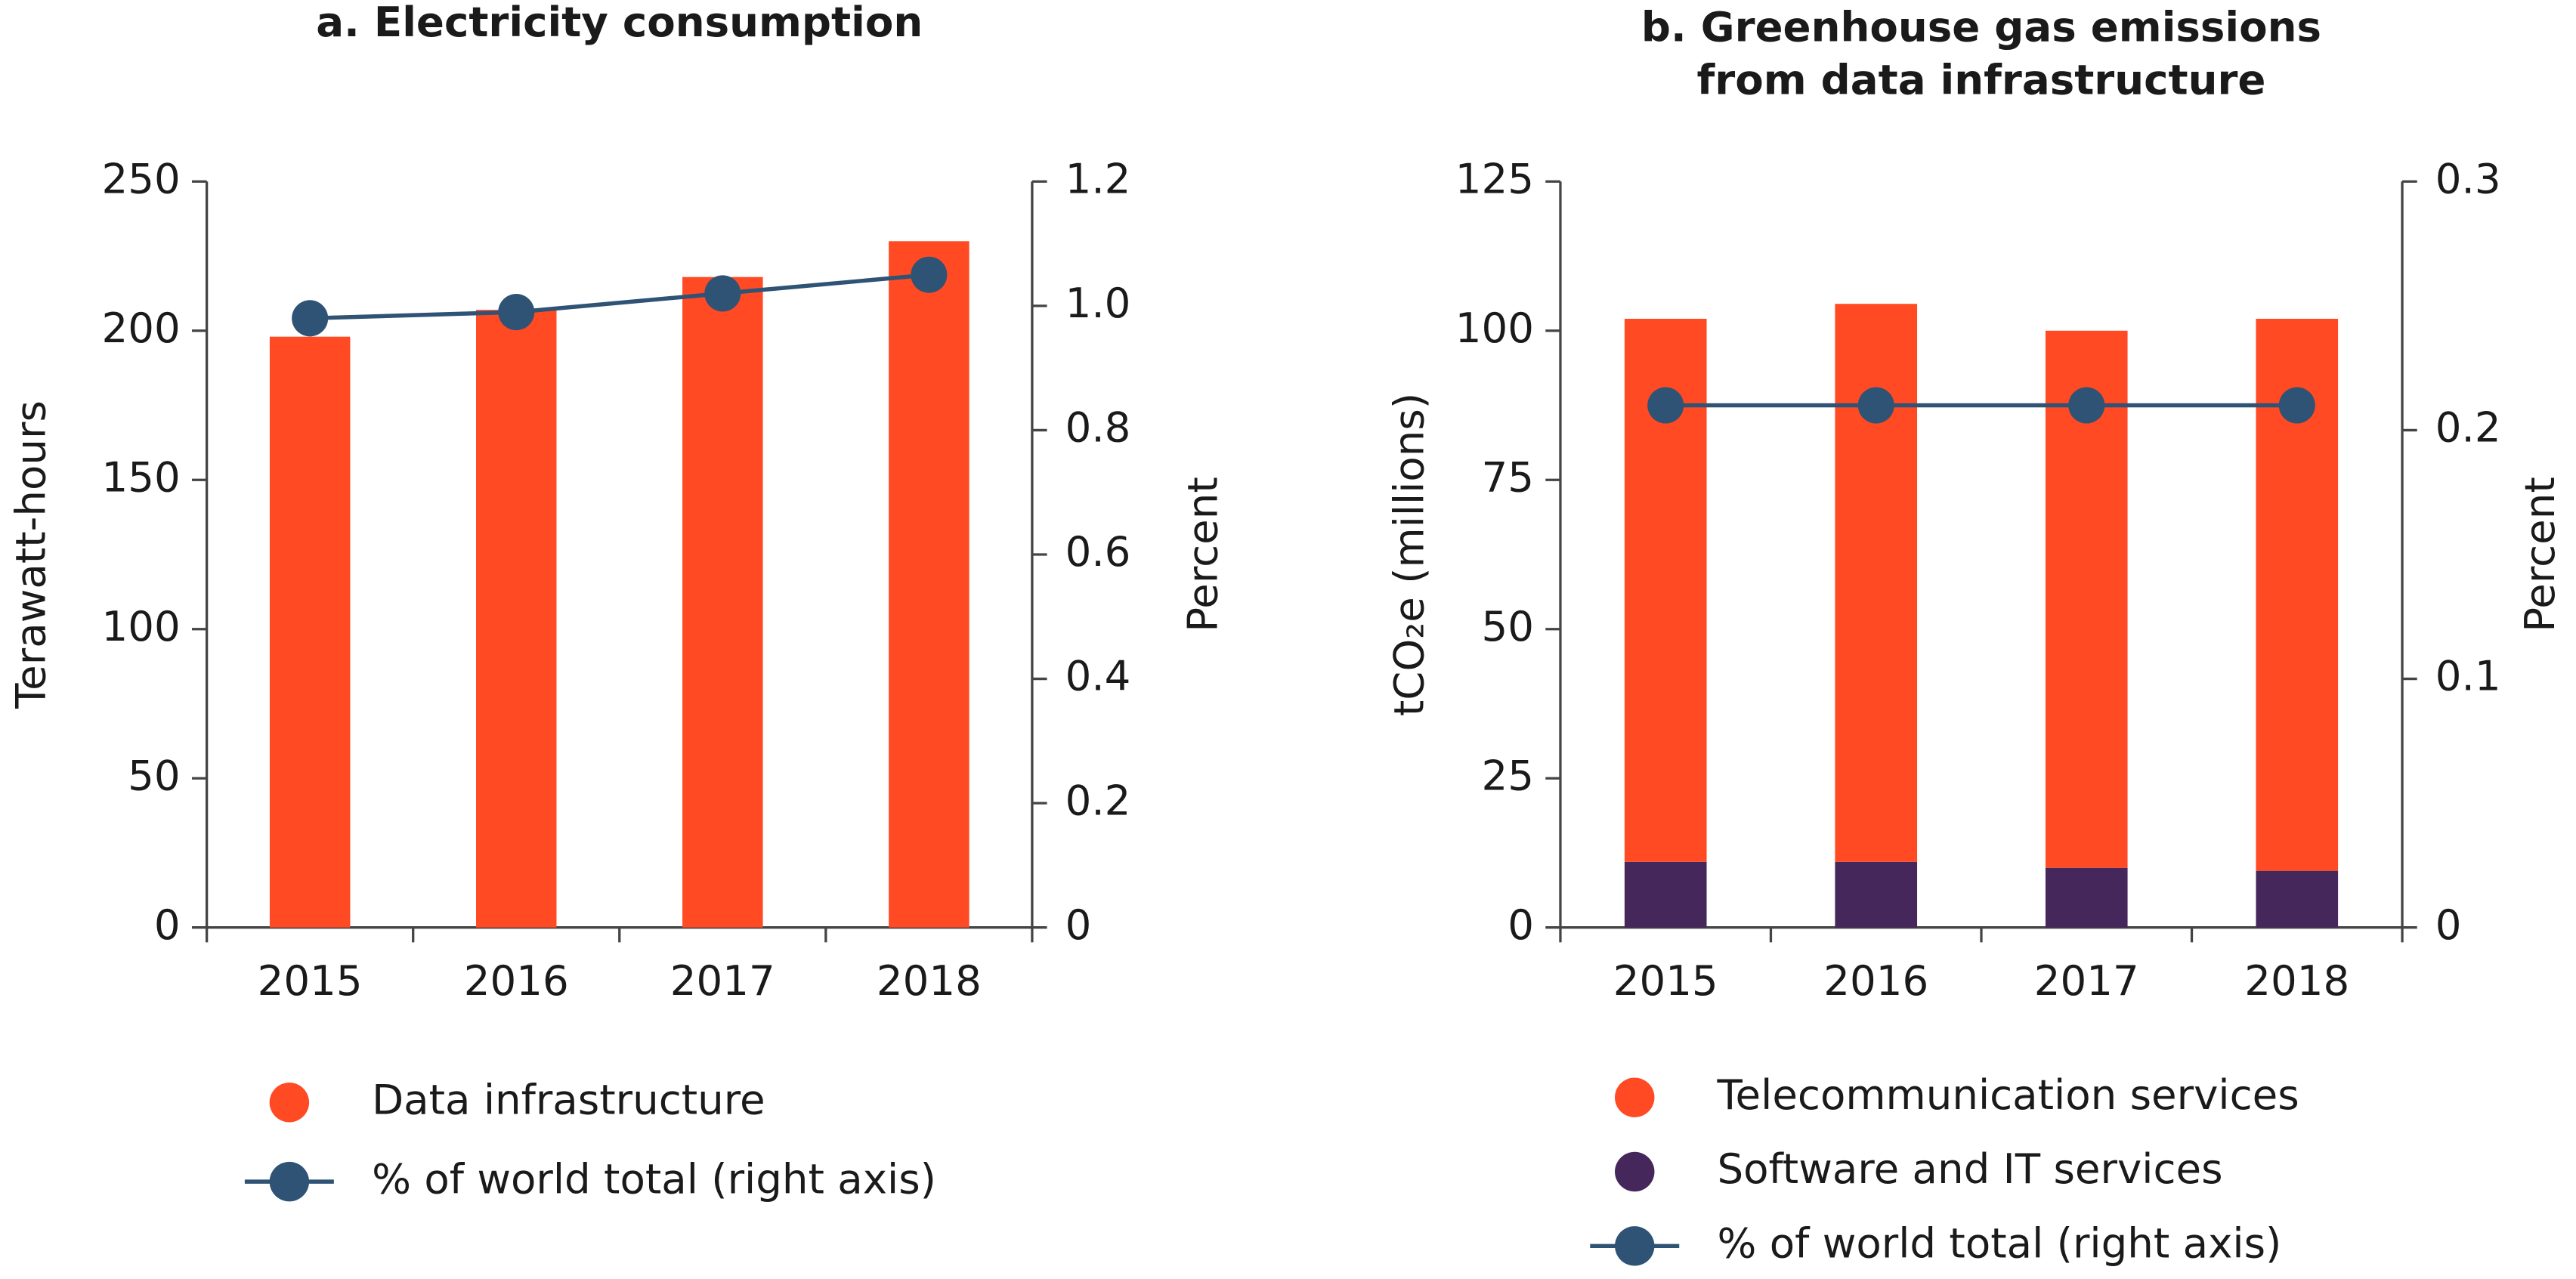 This screenshot has width=2576, height=1279. Describe the element at coordinates (1098, 551) in the screenshot. I see `y2-tick-label: 0.6` at that location.